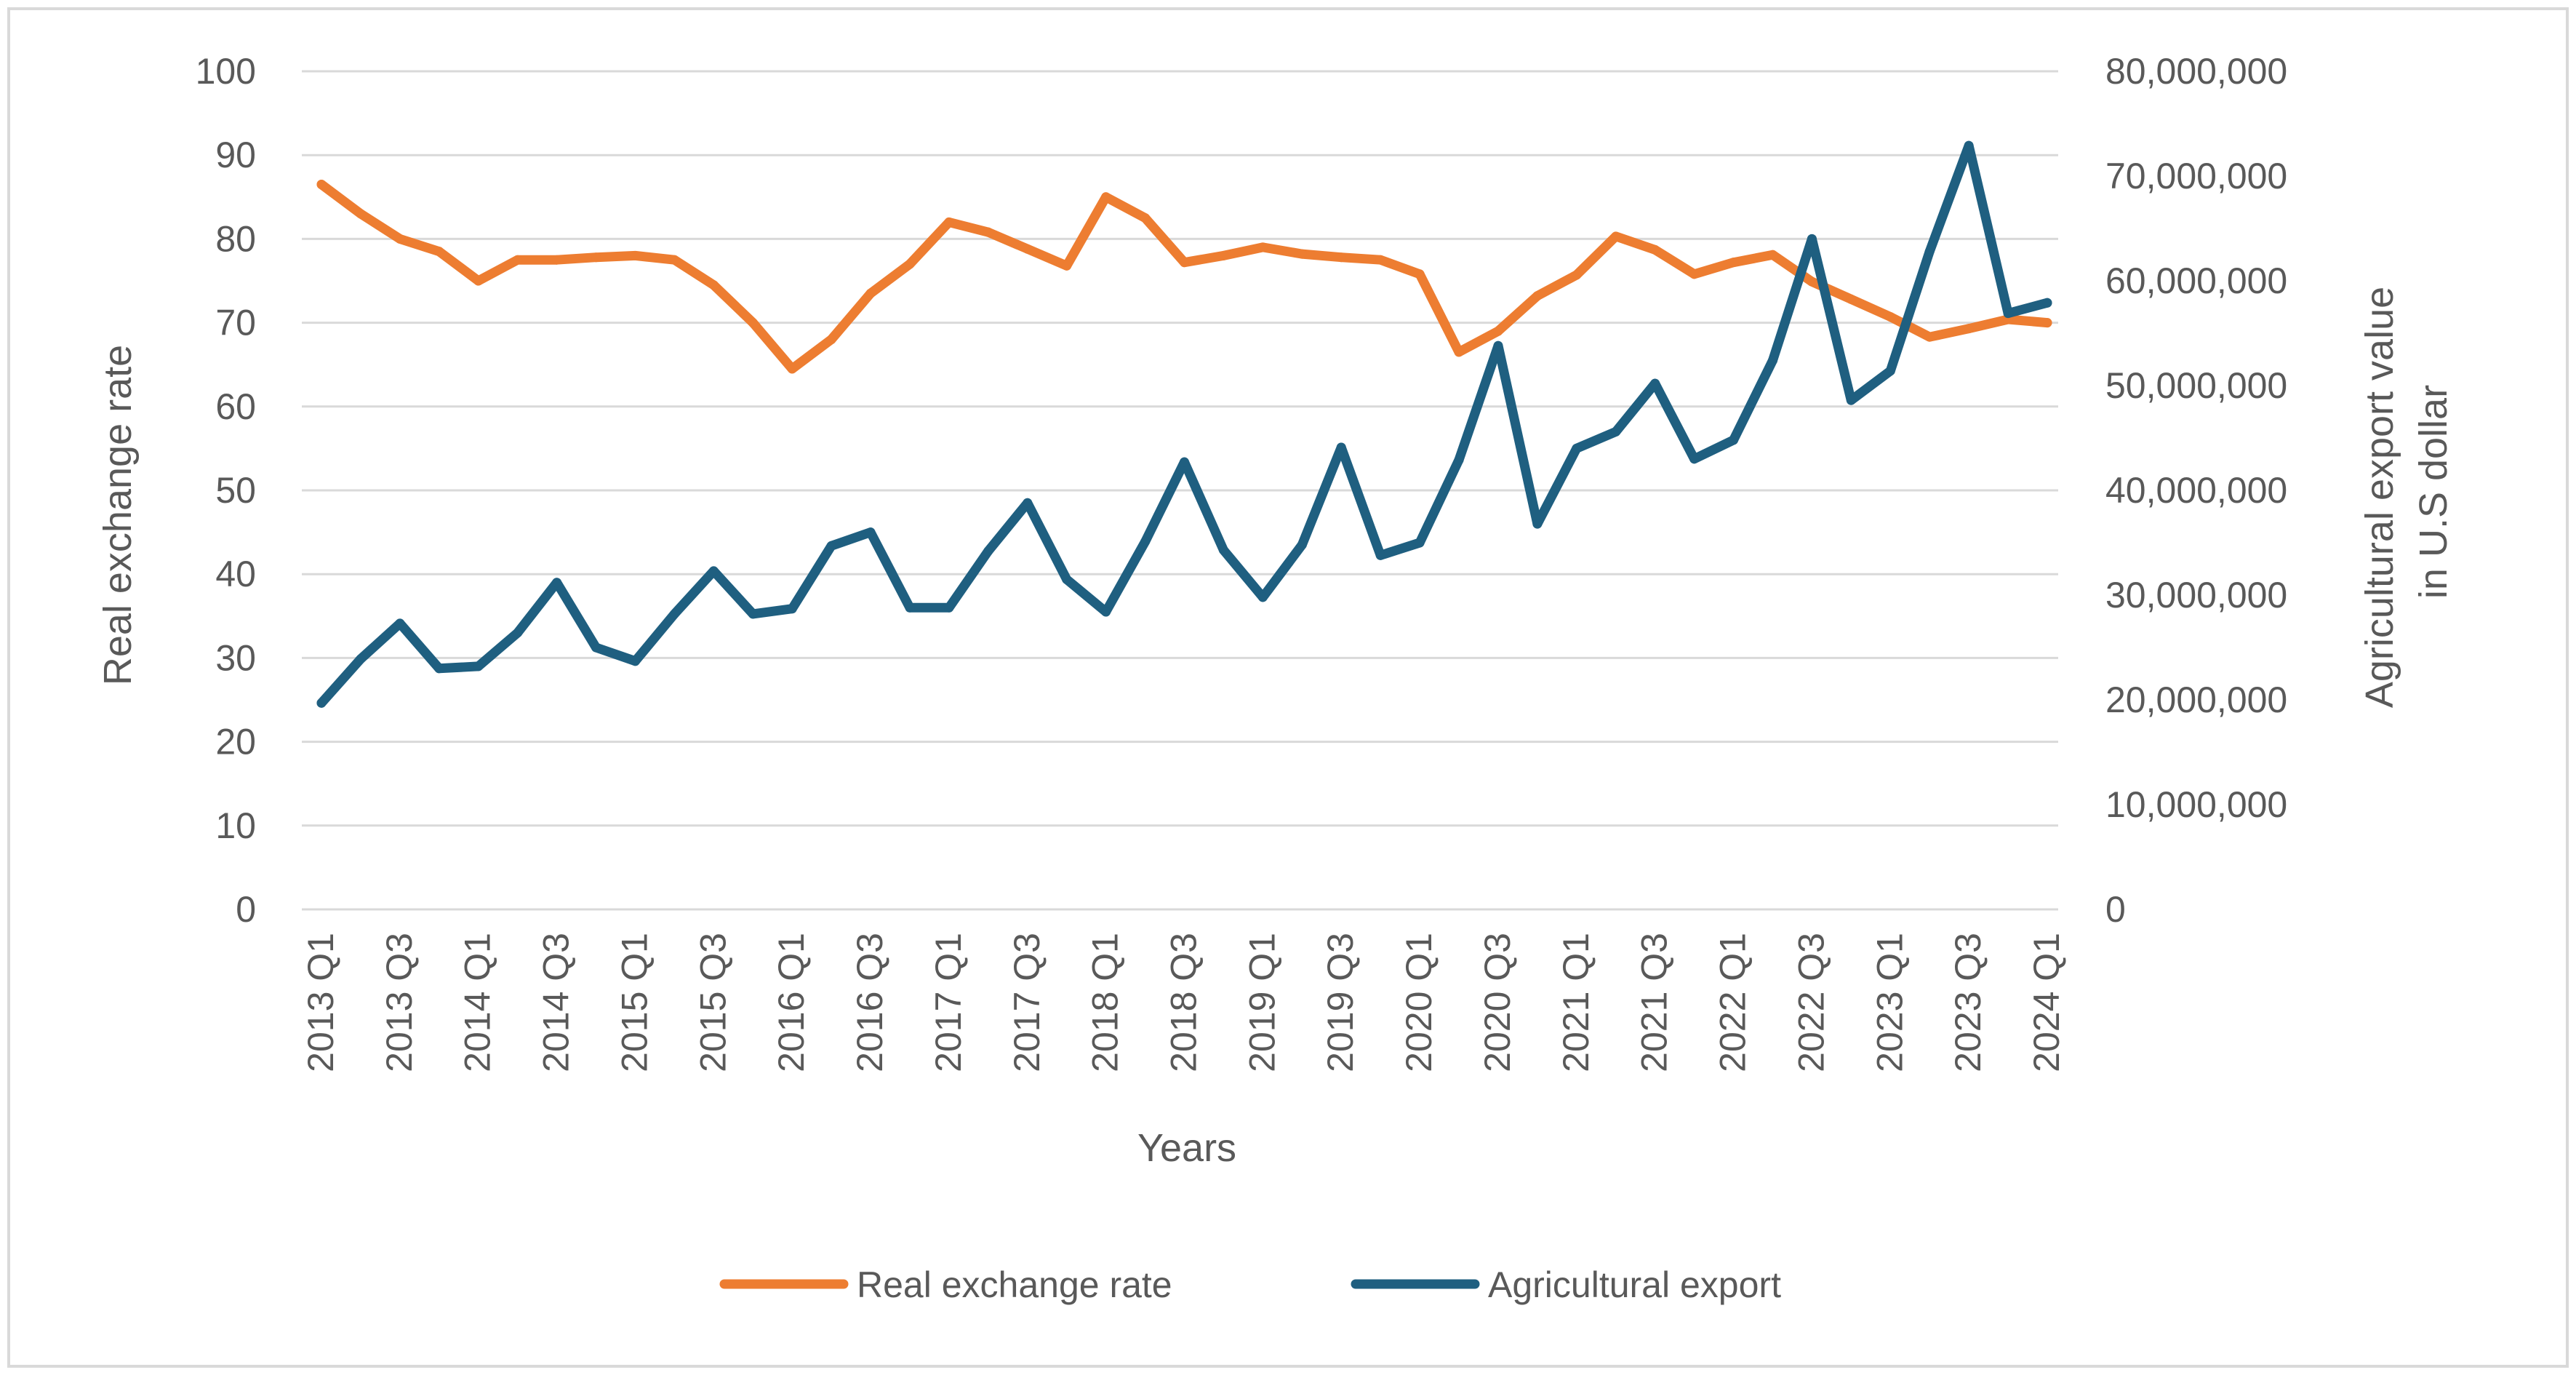 This screenshot has height=1375, width=2576. Describe the element at coordinates (399, 1003) in the screenshot. I see `x-tick-label: 2013 Q3` at that location.